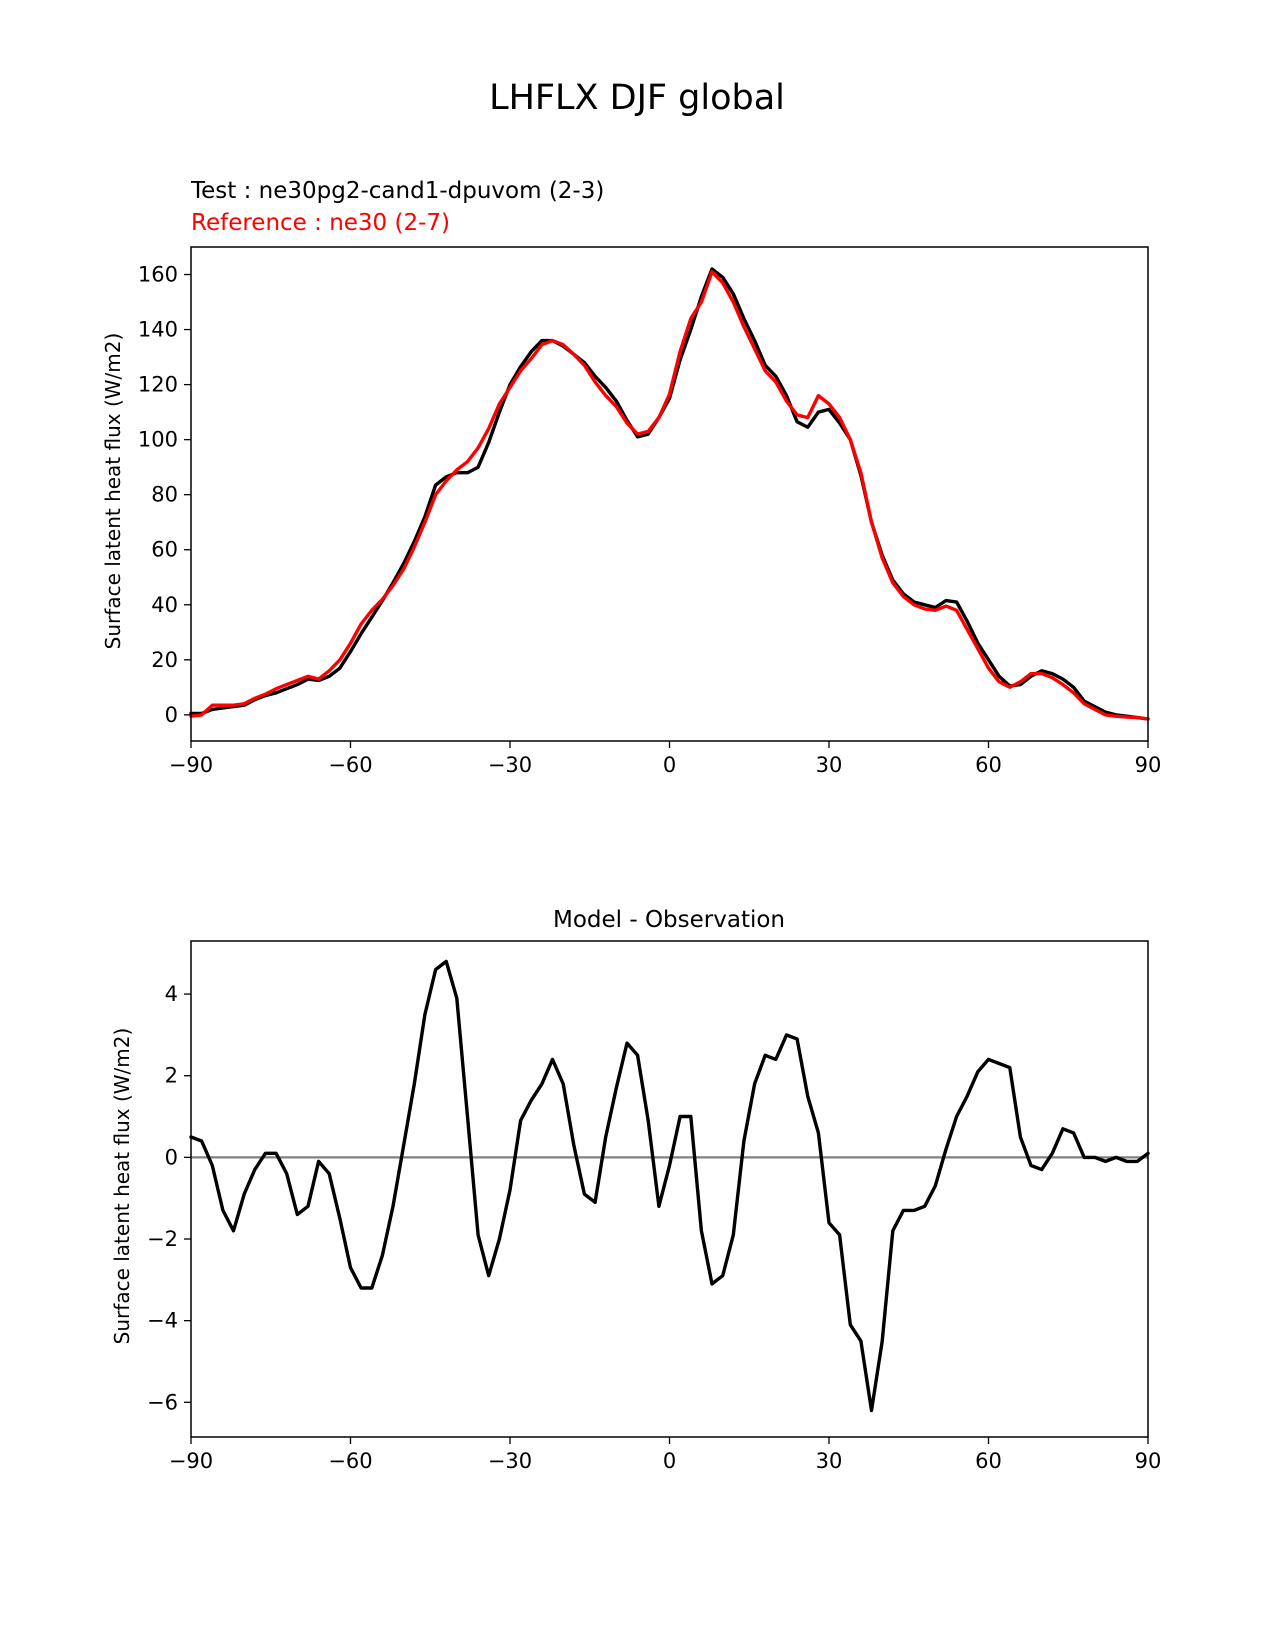 Image resolution: width=1275 pixels, height=1650 pixels. I want to click on bottom-y-tick-label: 0, so click(171, 1157).